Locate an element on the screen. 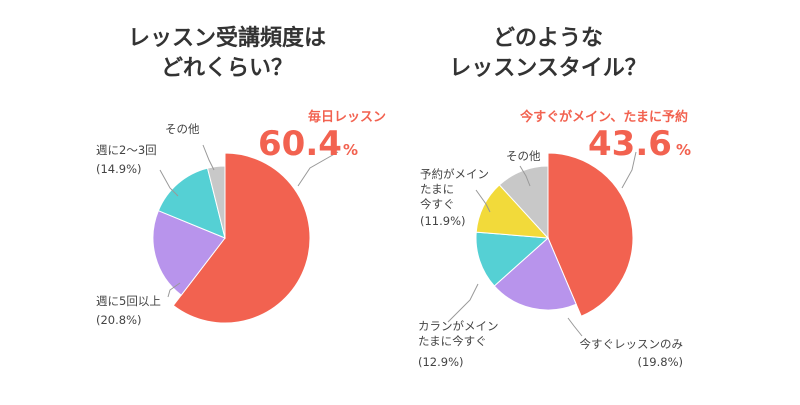  slice-label: 予約がメインたまに今すぐ is located at coordinates (454, 189).